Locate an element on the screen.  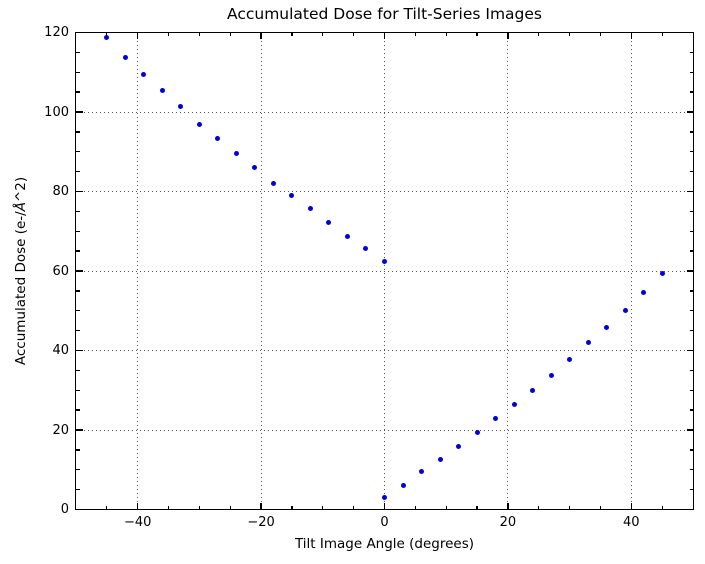
angstrom-symbol: Å is located at coordinates (21, 207).